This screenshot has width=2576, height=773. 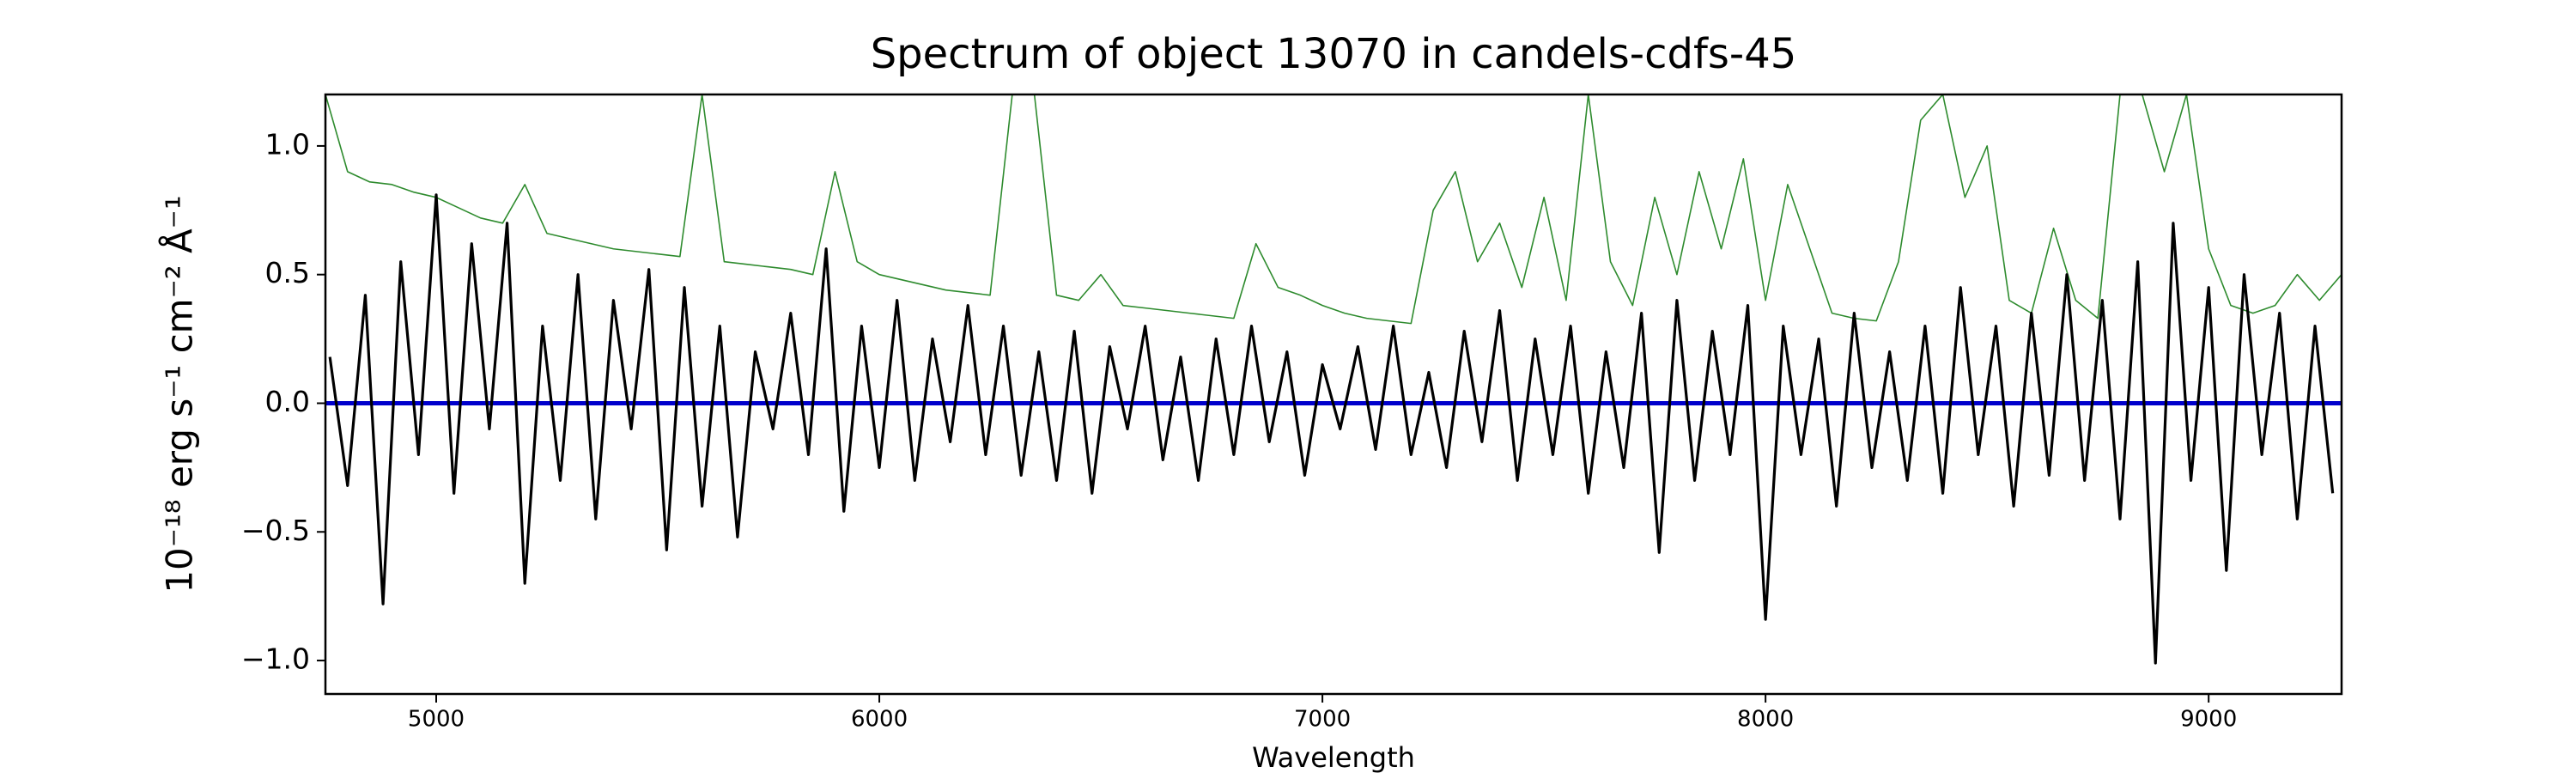 What do you see at coordinates (879, 720) in the screenshot?
I see `x-tick-label: 6000` at bounding box center [879, 720].